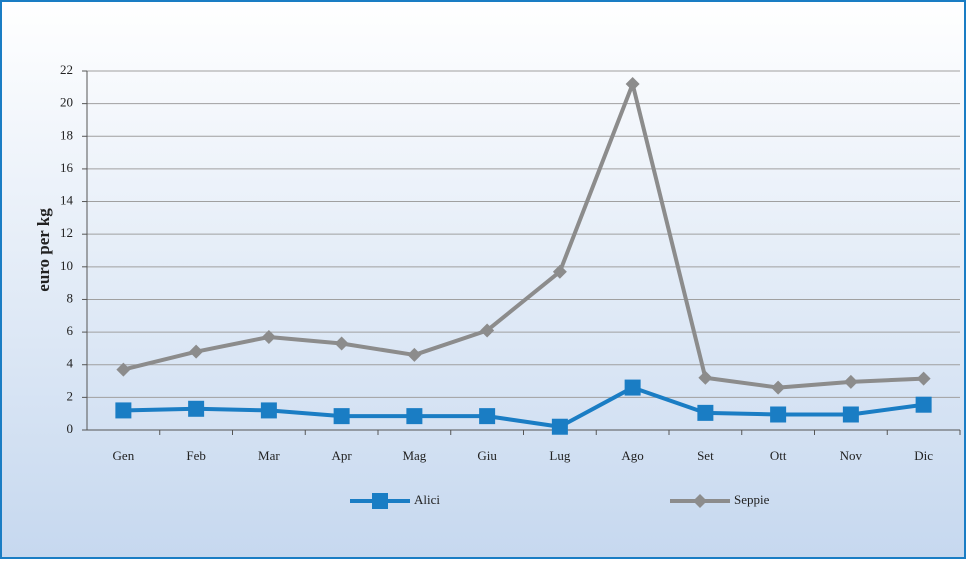 The height and width of the screenshot is (564, 966). I want to click on x-tick-label: Gen, so click(124, 455).